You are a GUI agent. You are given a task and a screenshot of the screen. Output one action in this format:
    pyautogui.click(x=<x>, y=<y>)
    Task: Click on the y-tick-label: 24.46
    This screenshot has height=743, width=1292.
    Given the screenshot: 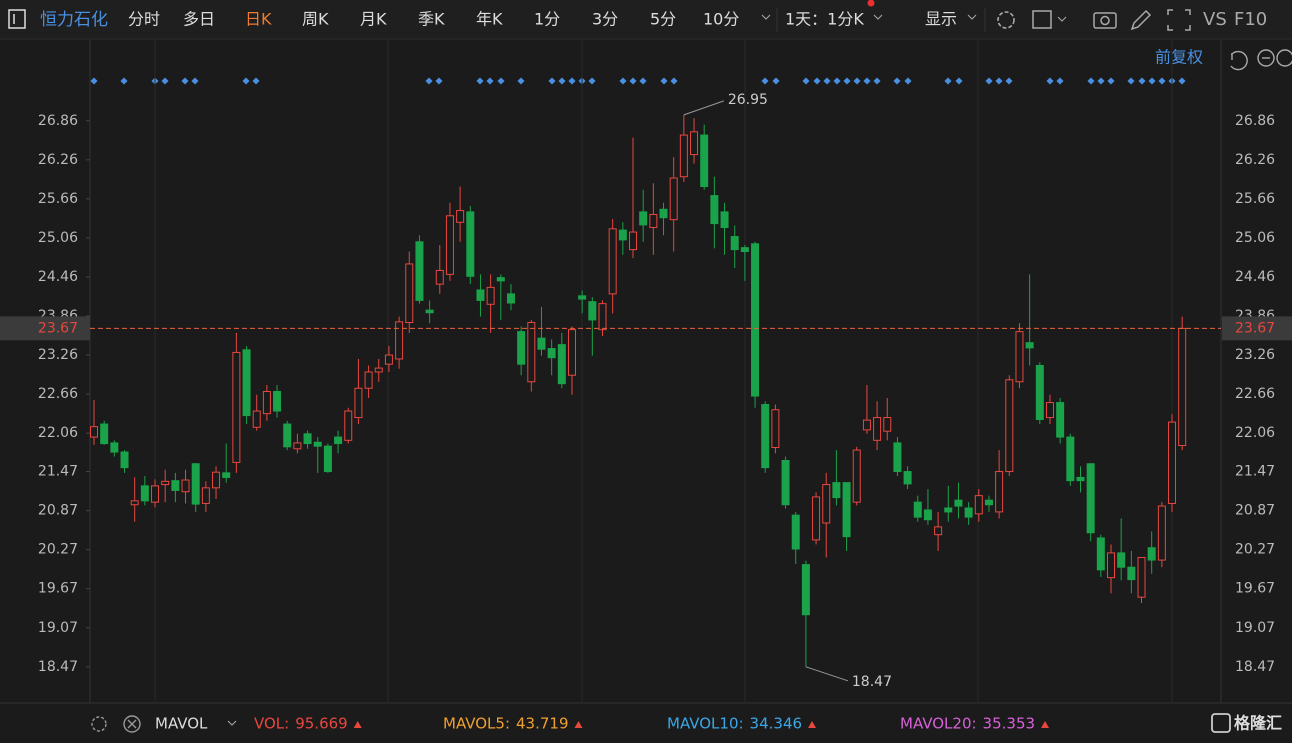 What is the action you would take?
    pyautogui.click(x=58, y=277)
    